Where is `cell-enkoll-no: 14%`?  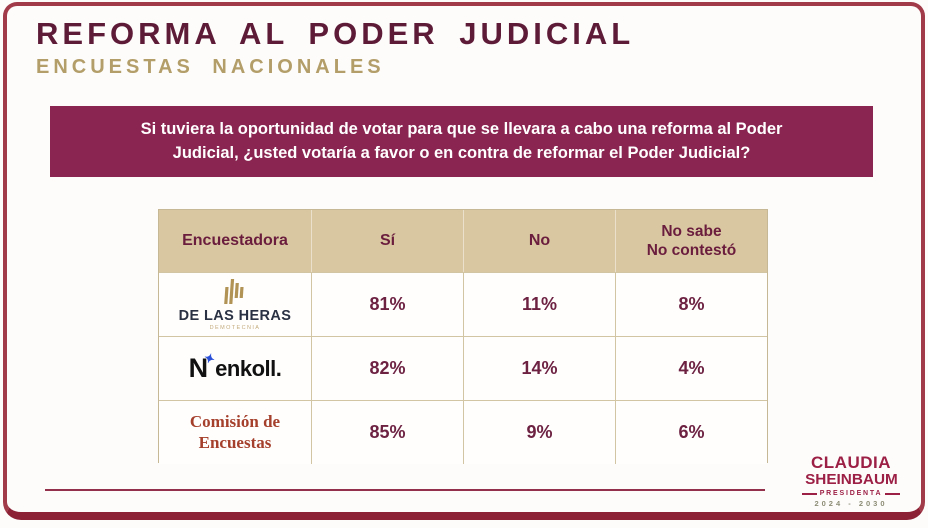
cell-enkoll-no: 14% is located at coordinates (539, 368).